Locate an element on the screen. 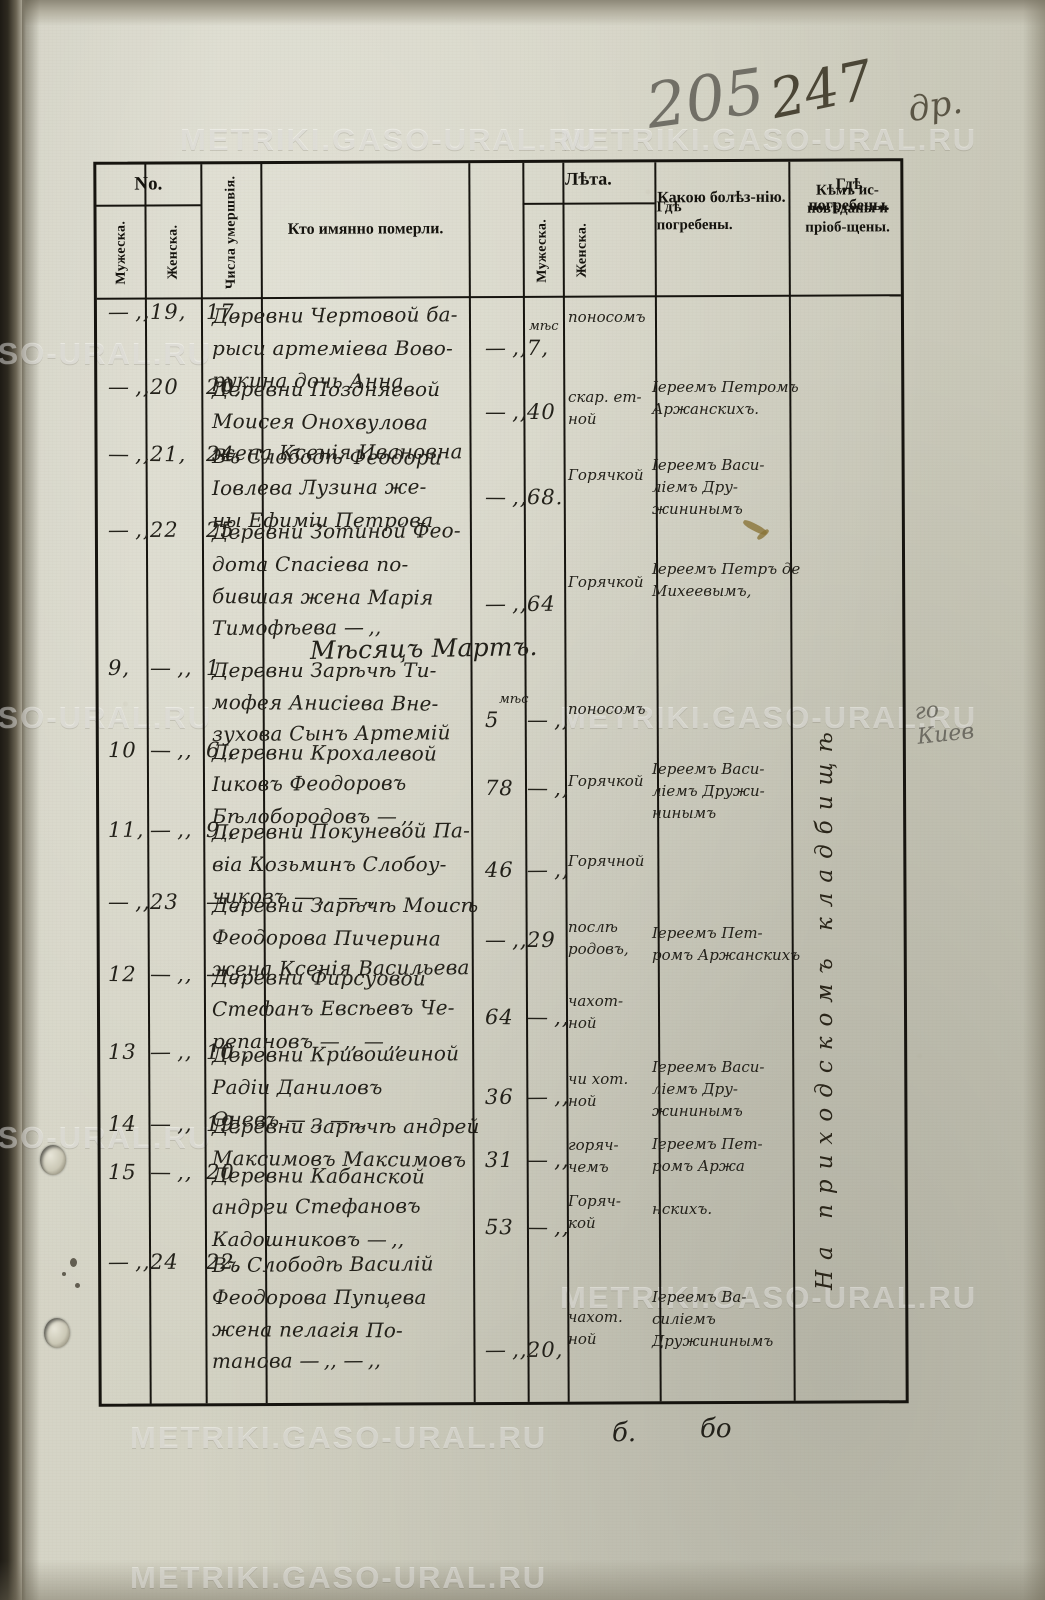  cell-name-line: Іовлева Лузина же- is located at coordinates (319, 487).